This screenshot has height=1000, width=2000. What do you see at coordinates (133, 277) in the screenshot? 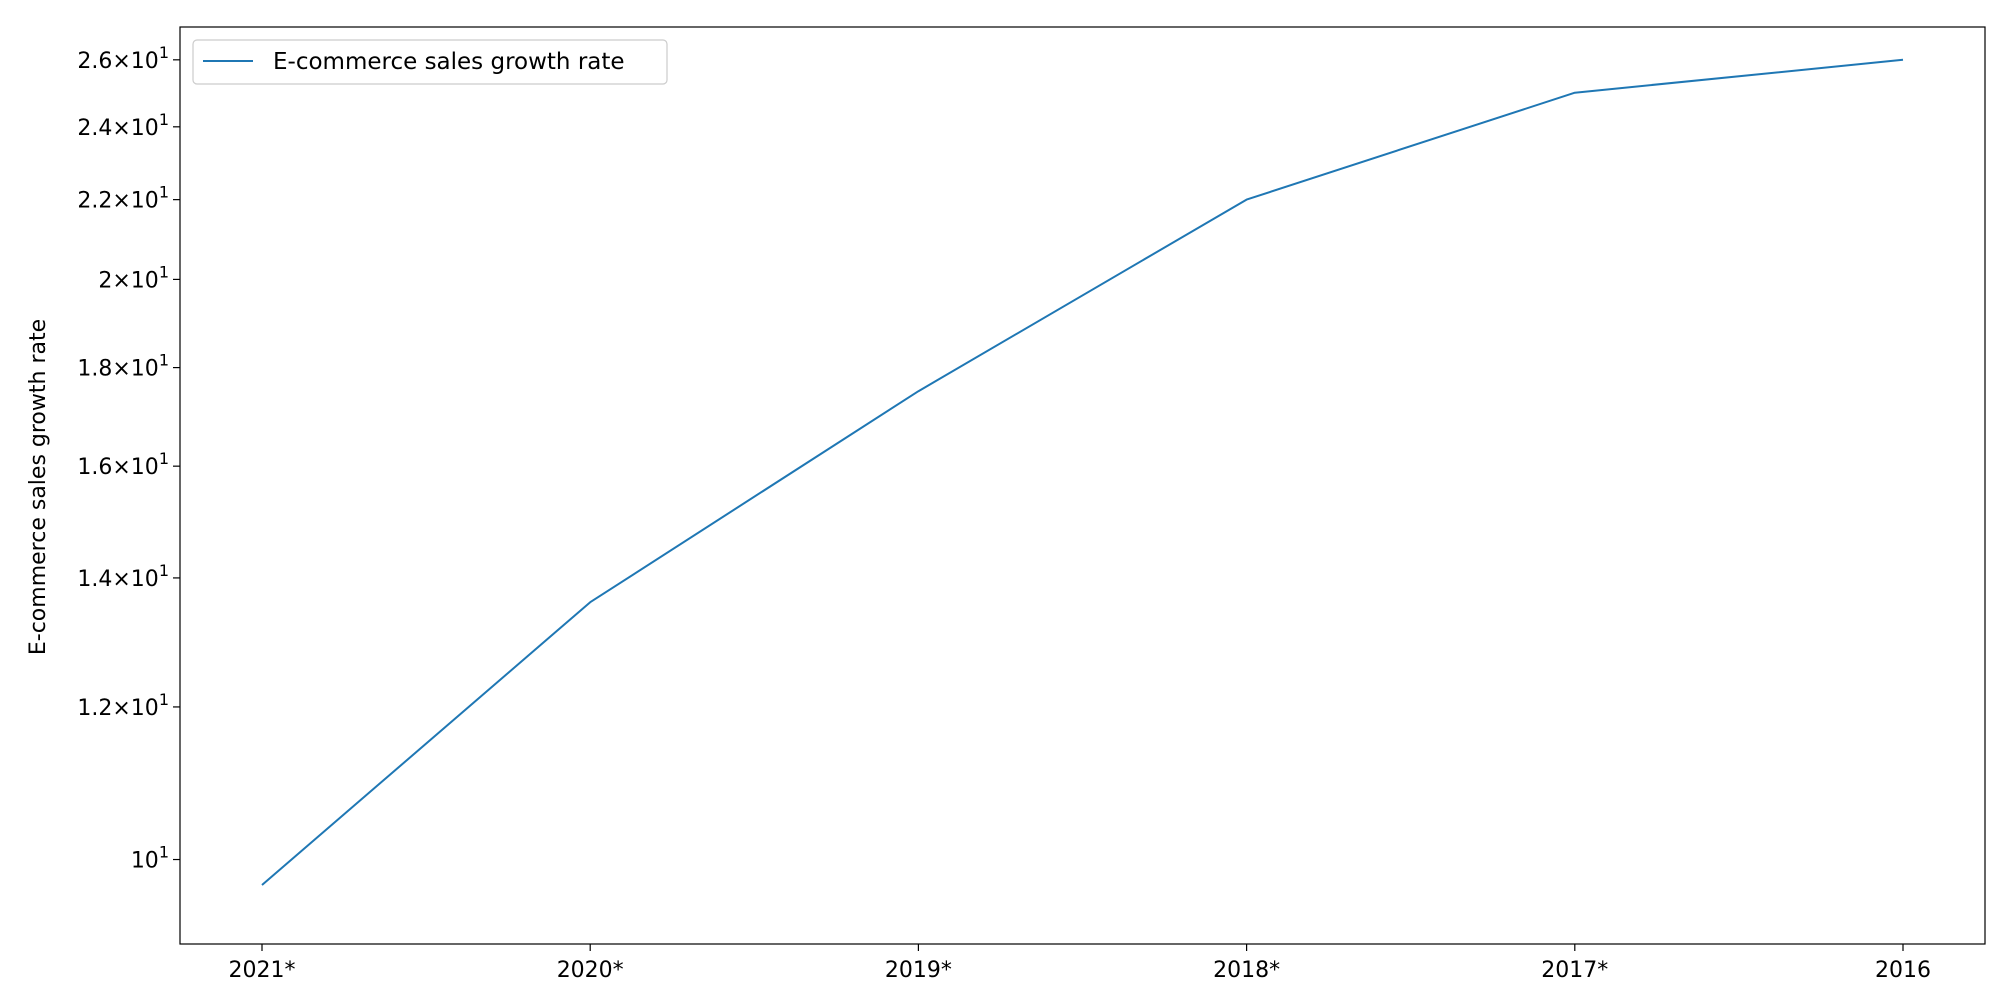
I see `y-tick-label: 2×101` at bounding box center [133, 277].